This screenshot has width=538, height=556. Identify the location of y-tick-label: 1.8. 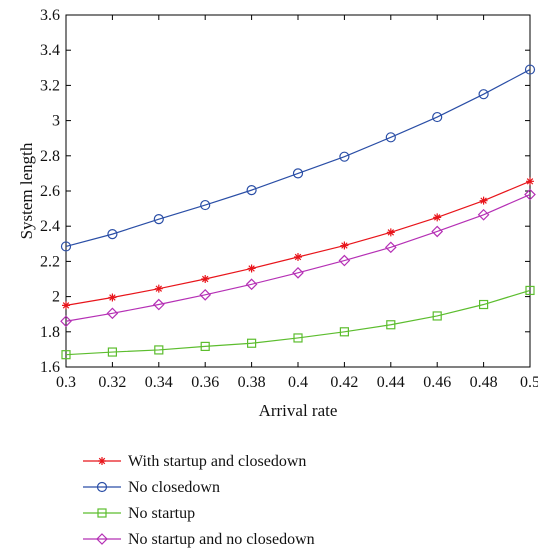
(50, 332).